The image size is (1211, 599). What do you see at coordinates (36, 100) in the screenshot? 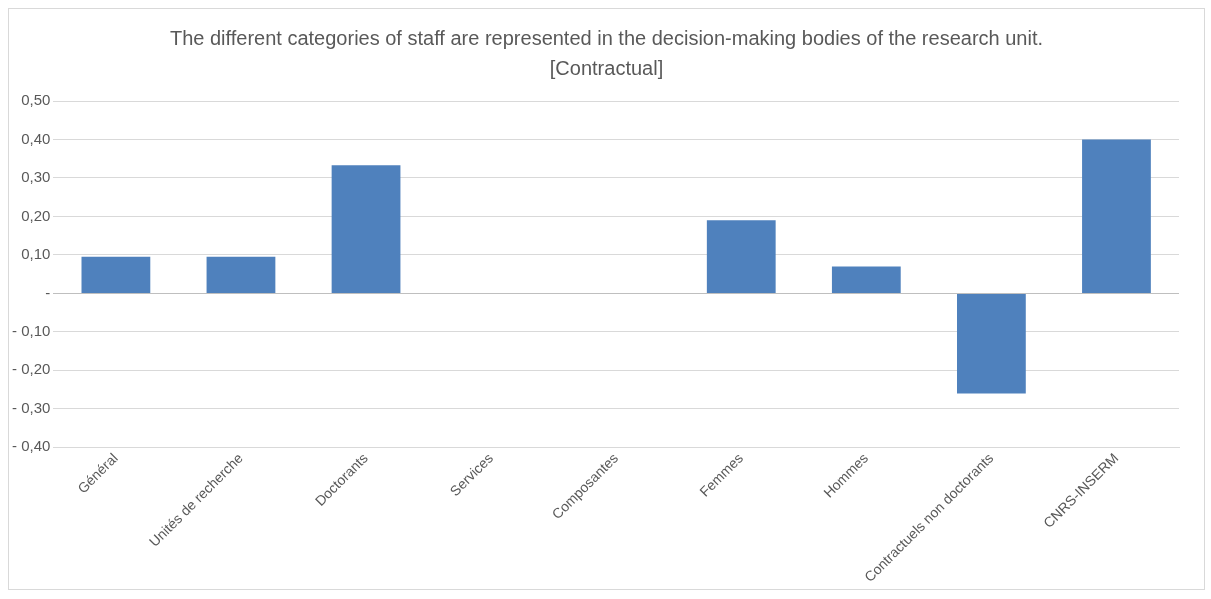
I see `y-tick-label: 0,50` at bounding box center [36, 100].